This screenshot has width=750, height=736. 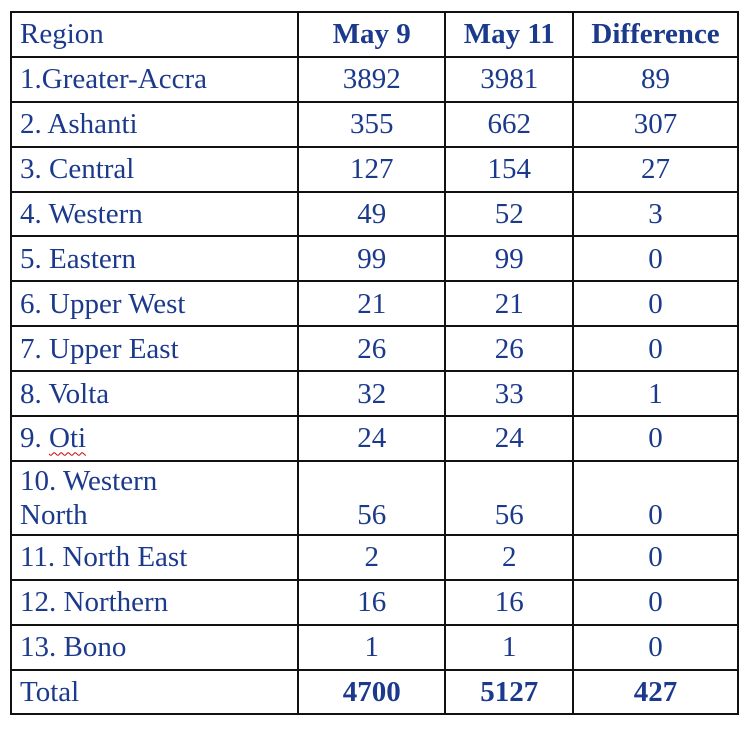 I want to click on may9-cell: 99, so click(x=371, y=259).